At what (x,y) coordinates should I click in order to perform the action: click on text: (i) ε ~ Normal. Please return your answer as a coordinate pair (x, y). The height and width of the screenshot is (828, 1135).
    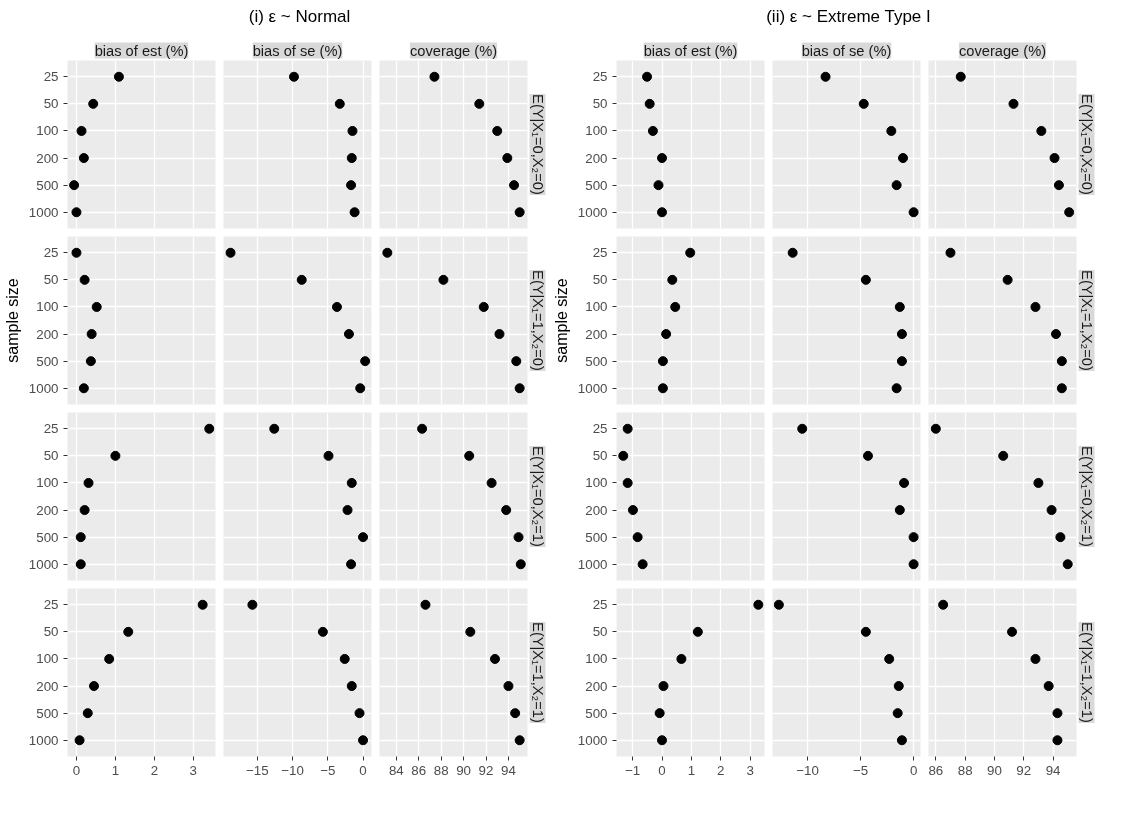
    Looking at the image, I should click on (299, 17).